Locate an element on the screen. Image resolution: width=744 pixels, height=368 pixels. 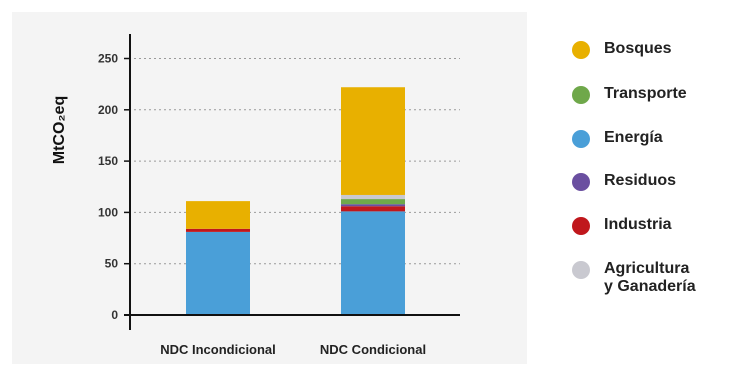
legend-item: Transporte is located at coordinates (629, 94).